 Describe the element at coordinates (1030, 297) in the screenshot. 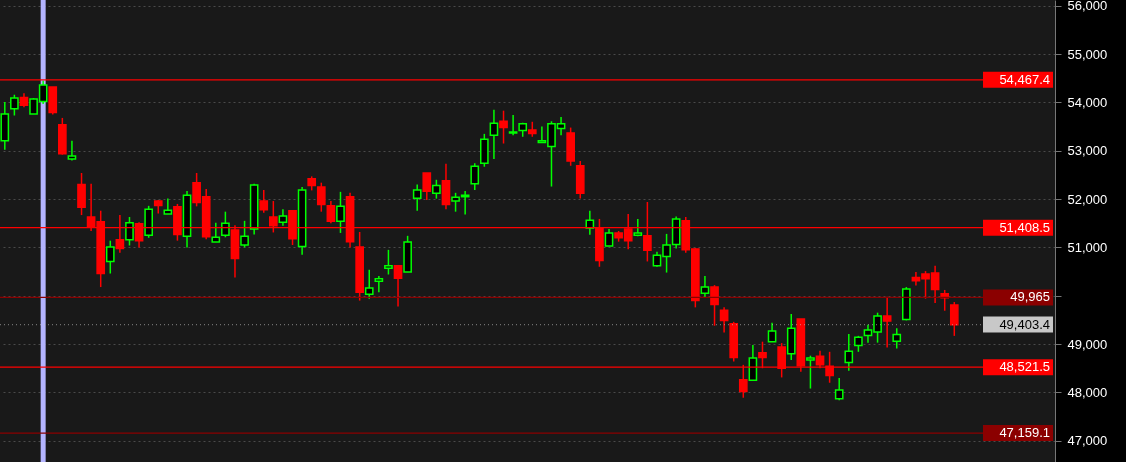

I see `ref-line-label: 49,965` at that location.